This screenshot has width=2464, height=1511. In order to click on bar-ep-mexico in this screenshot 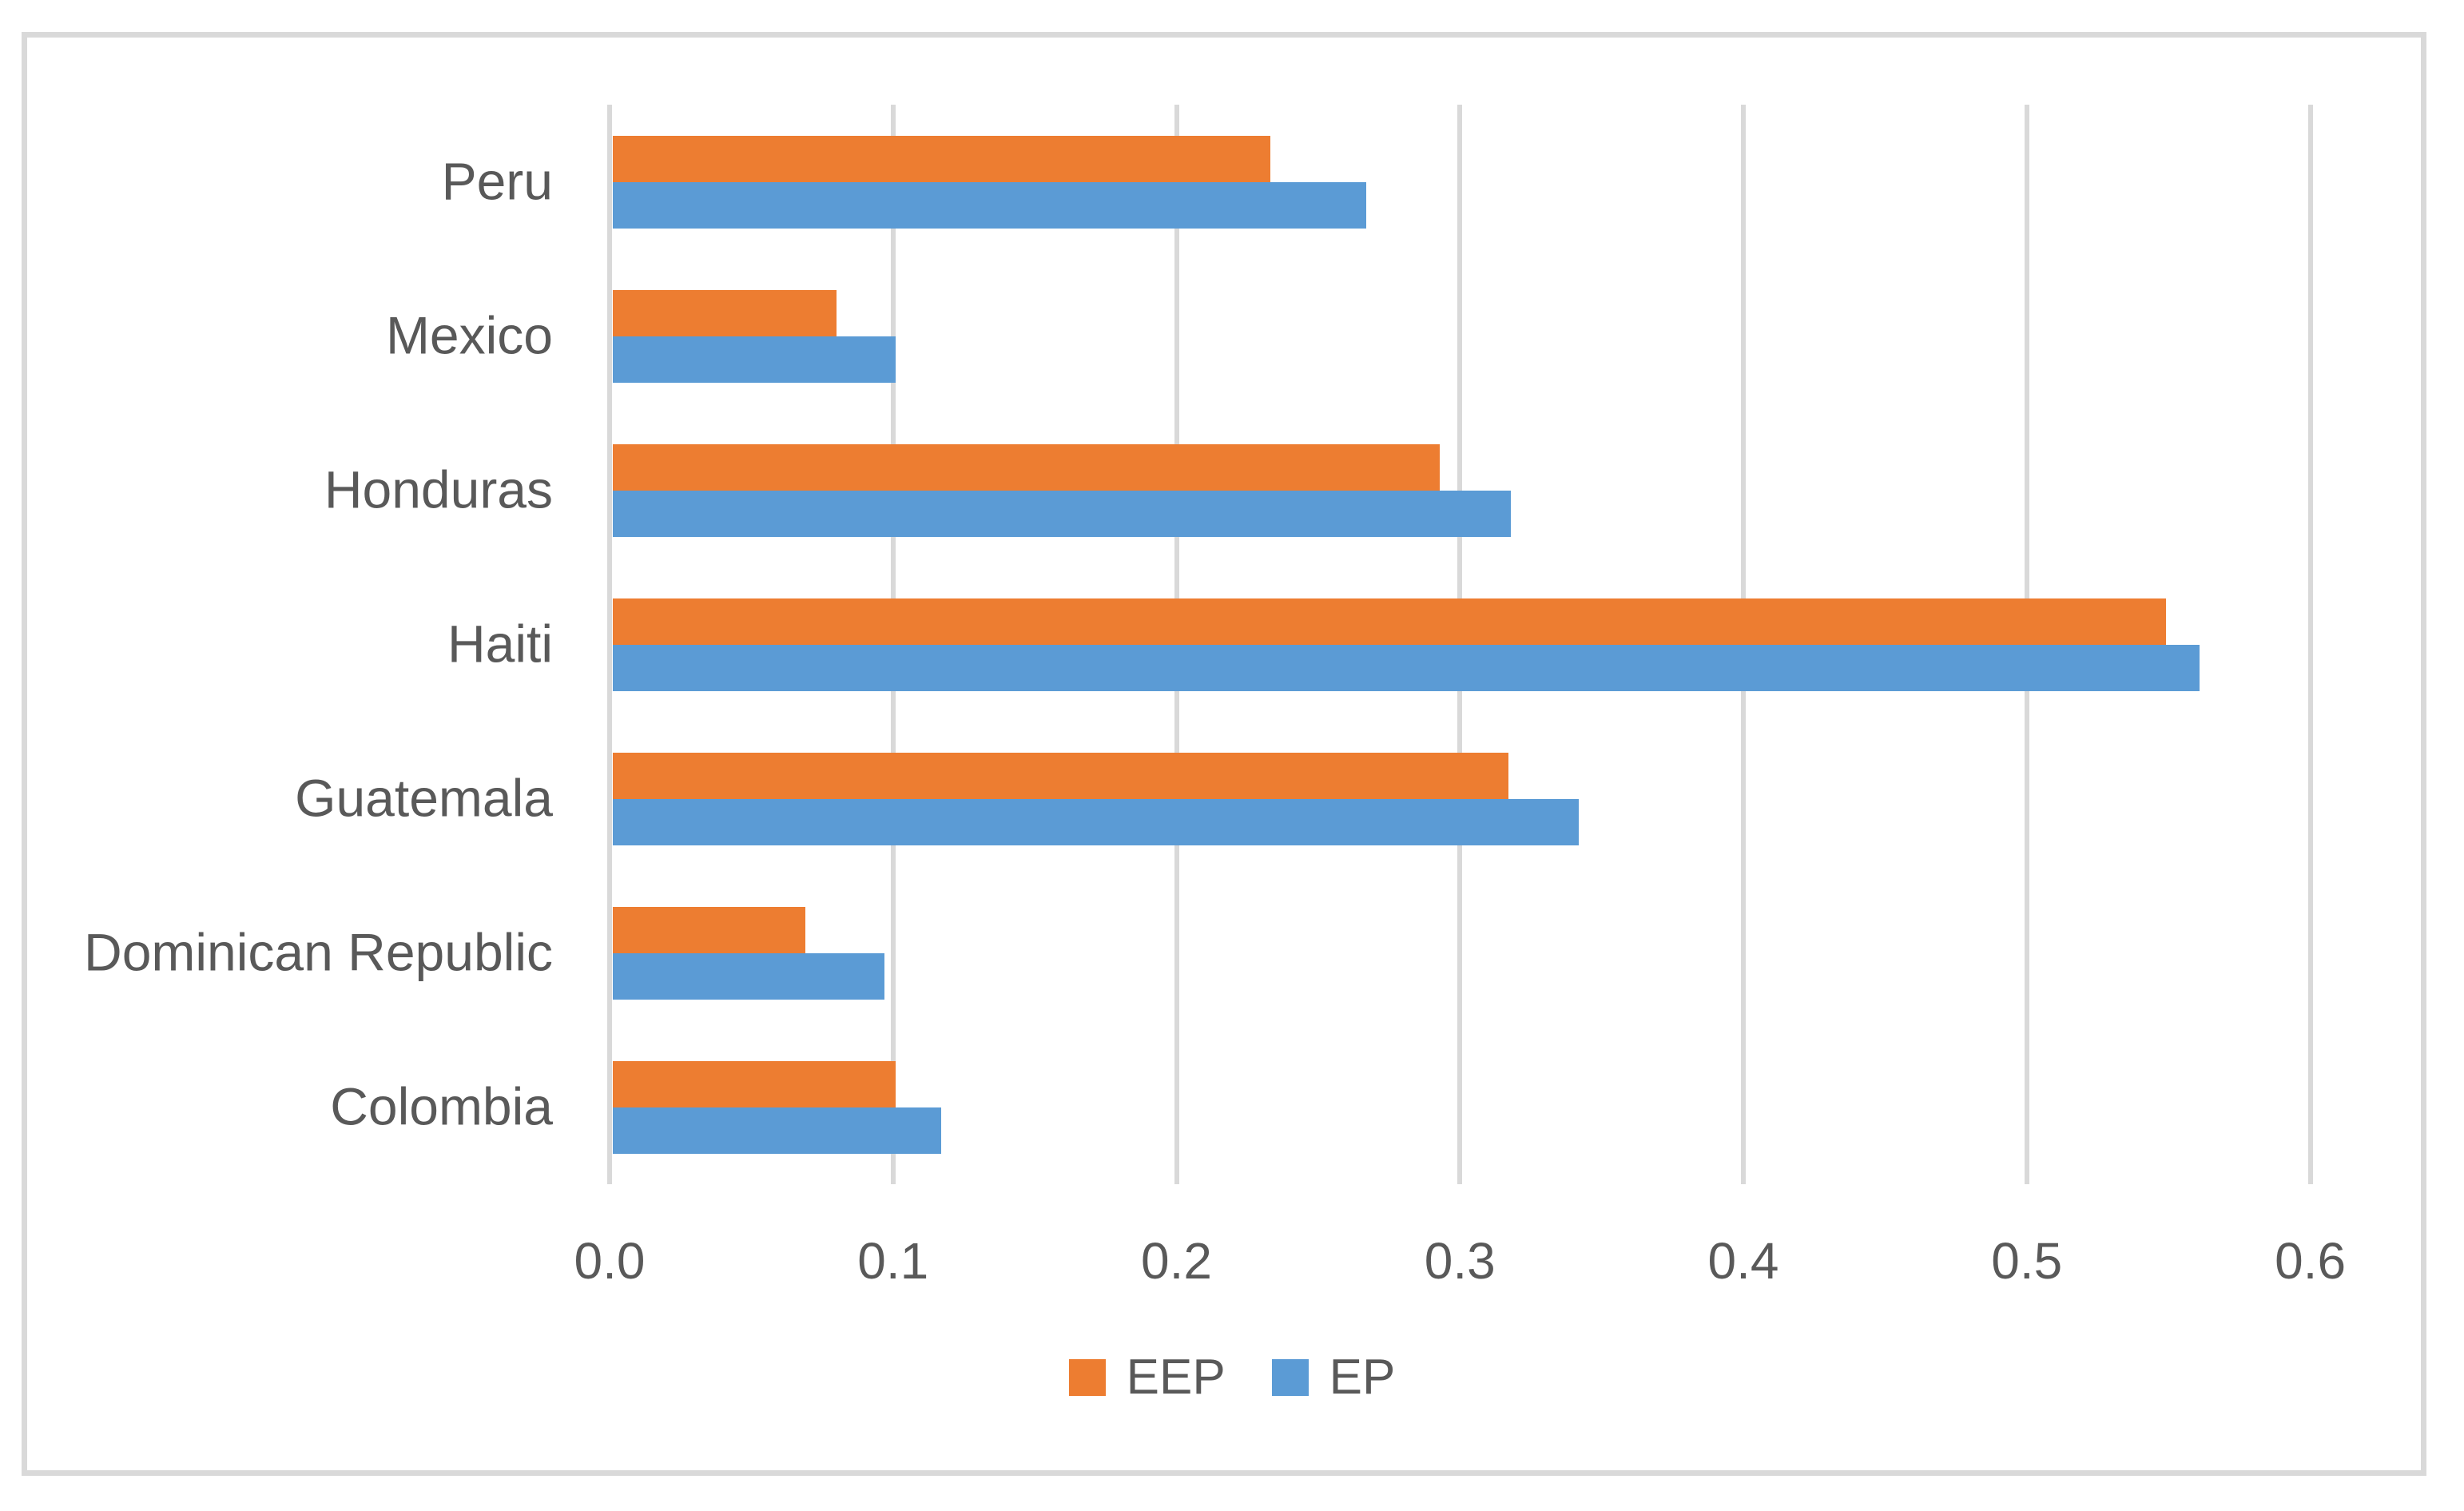, I will do `click(755, 359)`.